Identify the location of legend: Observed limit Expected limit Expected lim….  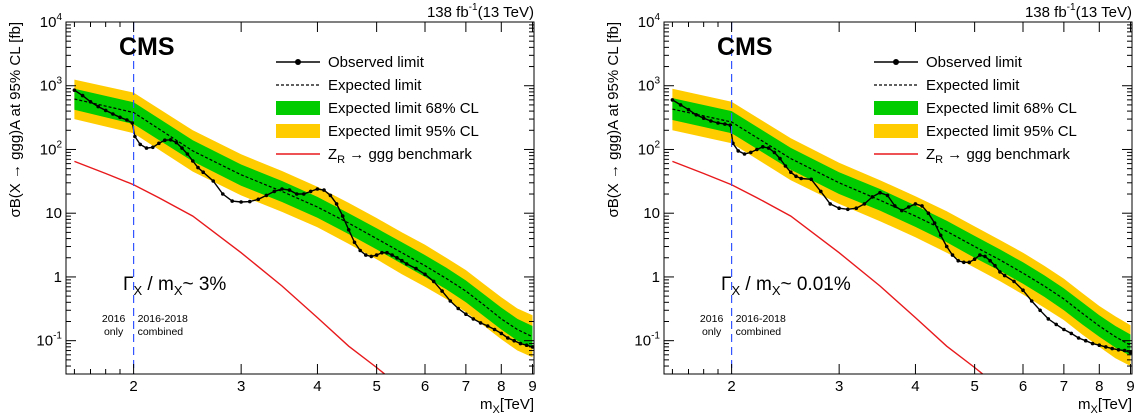
(975, 110).